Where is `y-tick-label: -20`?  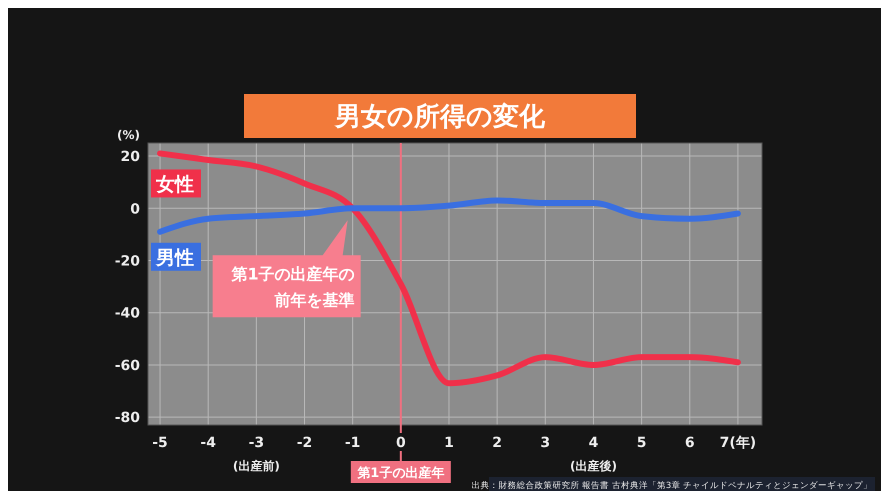 y-tick-label: -20 is located at coordinates (127, 262).